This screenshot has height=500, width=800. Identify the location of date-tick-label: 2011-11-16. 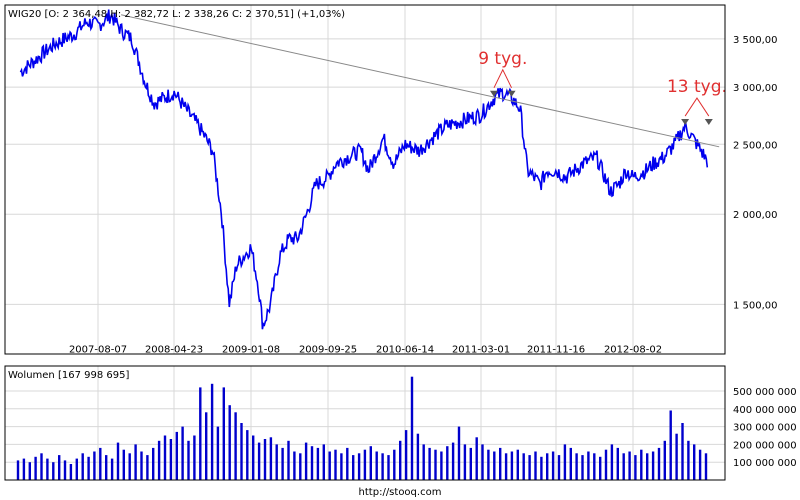
(556, 349).